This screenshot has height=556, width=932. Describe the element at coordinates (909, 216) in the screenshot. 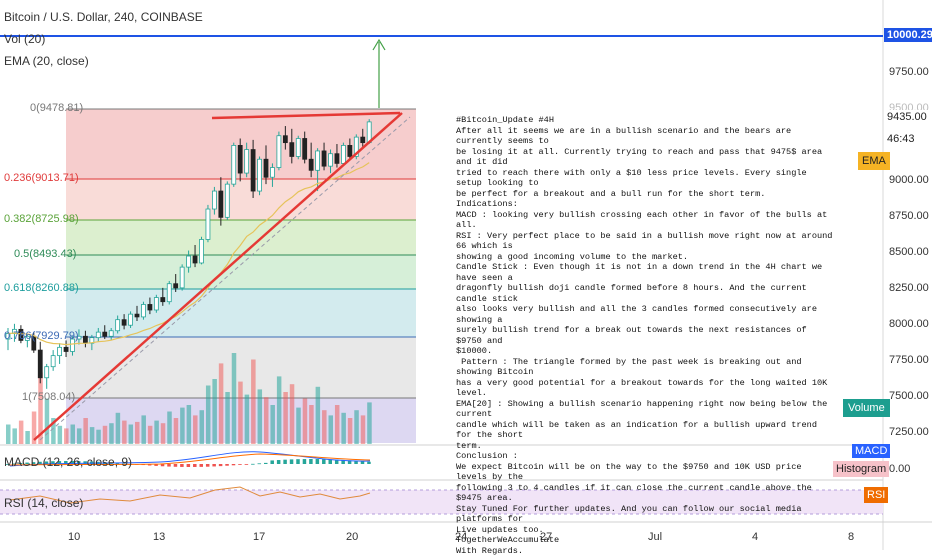

I see `price-tick: 8750.00` at that location.